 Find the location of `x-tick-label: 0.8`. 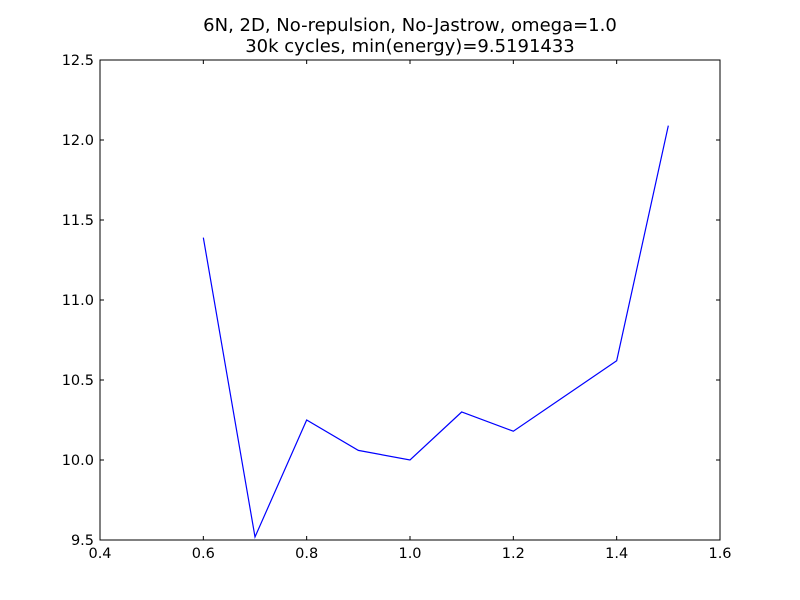

x-tick-label: 0.8 is located at coordinates (306, 554).